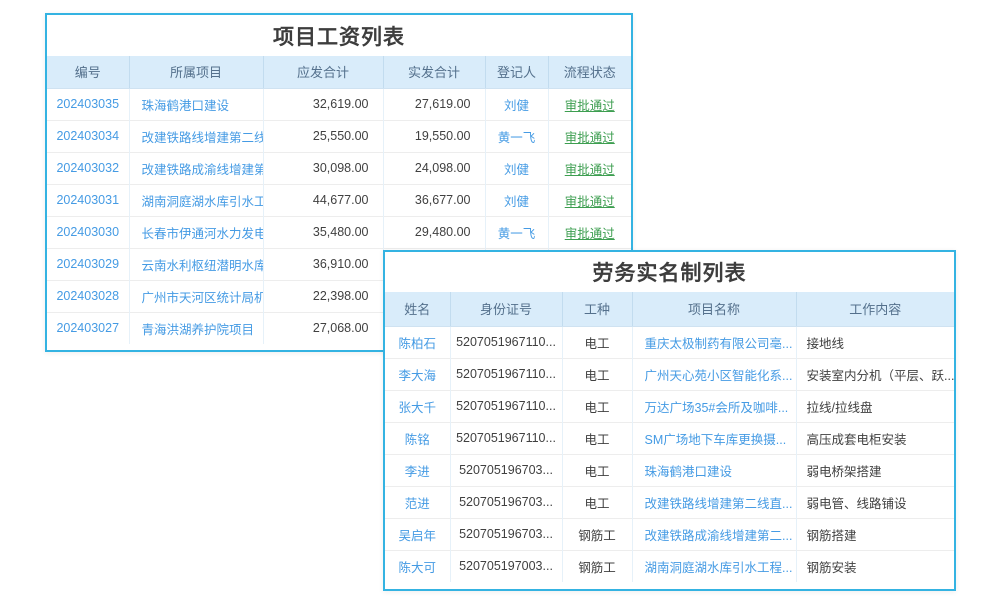 The height and width of the screenshot is (600, 1000). Describe the element at coordinates (88, 231) in the screenshot. I see `salary-row-id-link: 202403030` at that location.